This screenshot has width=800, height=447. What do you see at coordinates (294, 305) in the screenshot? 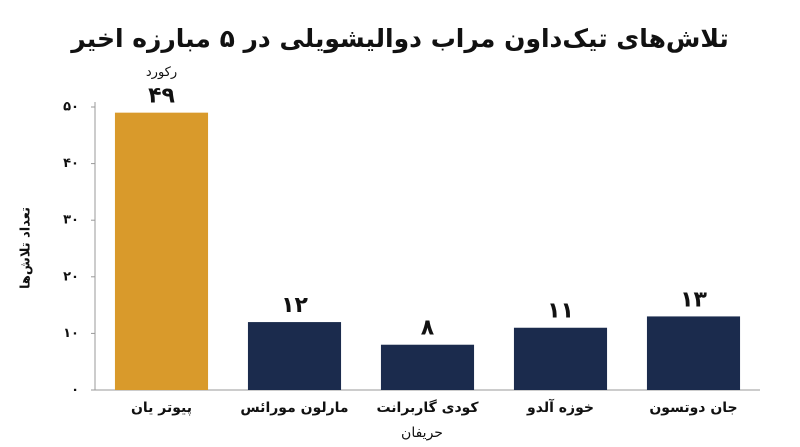
I see `value-label: ۱۲` at bounding box center [294, 305].